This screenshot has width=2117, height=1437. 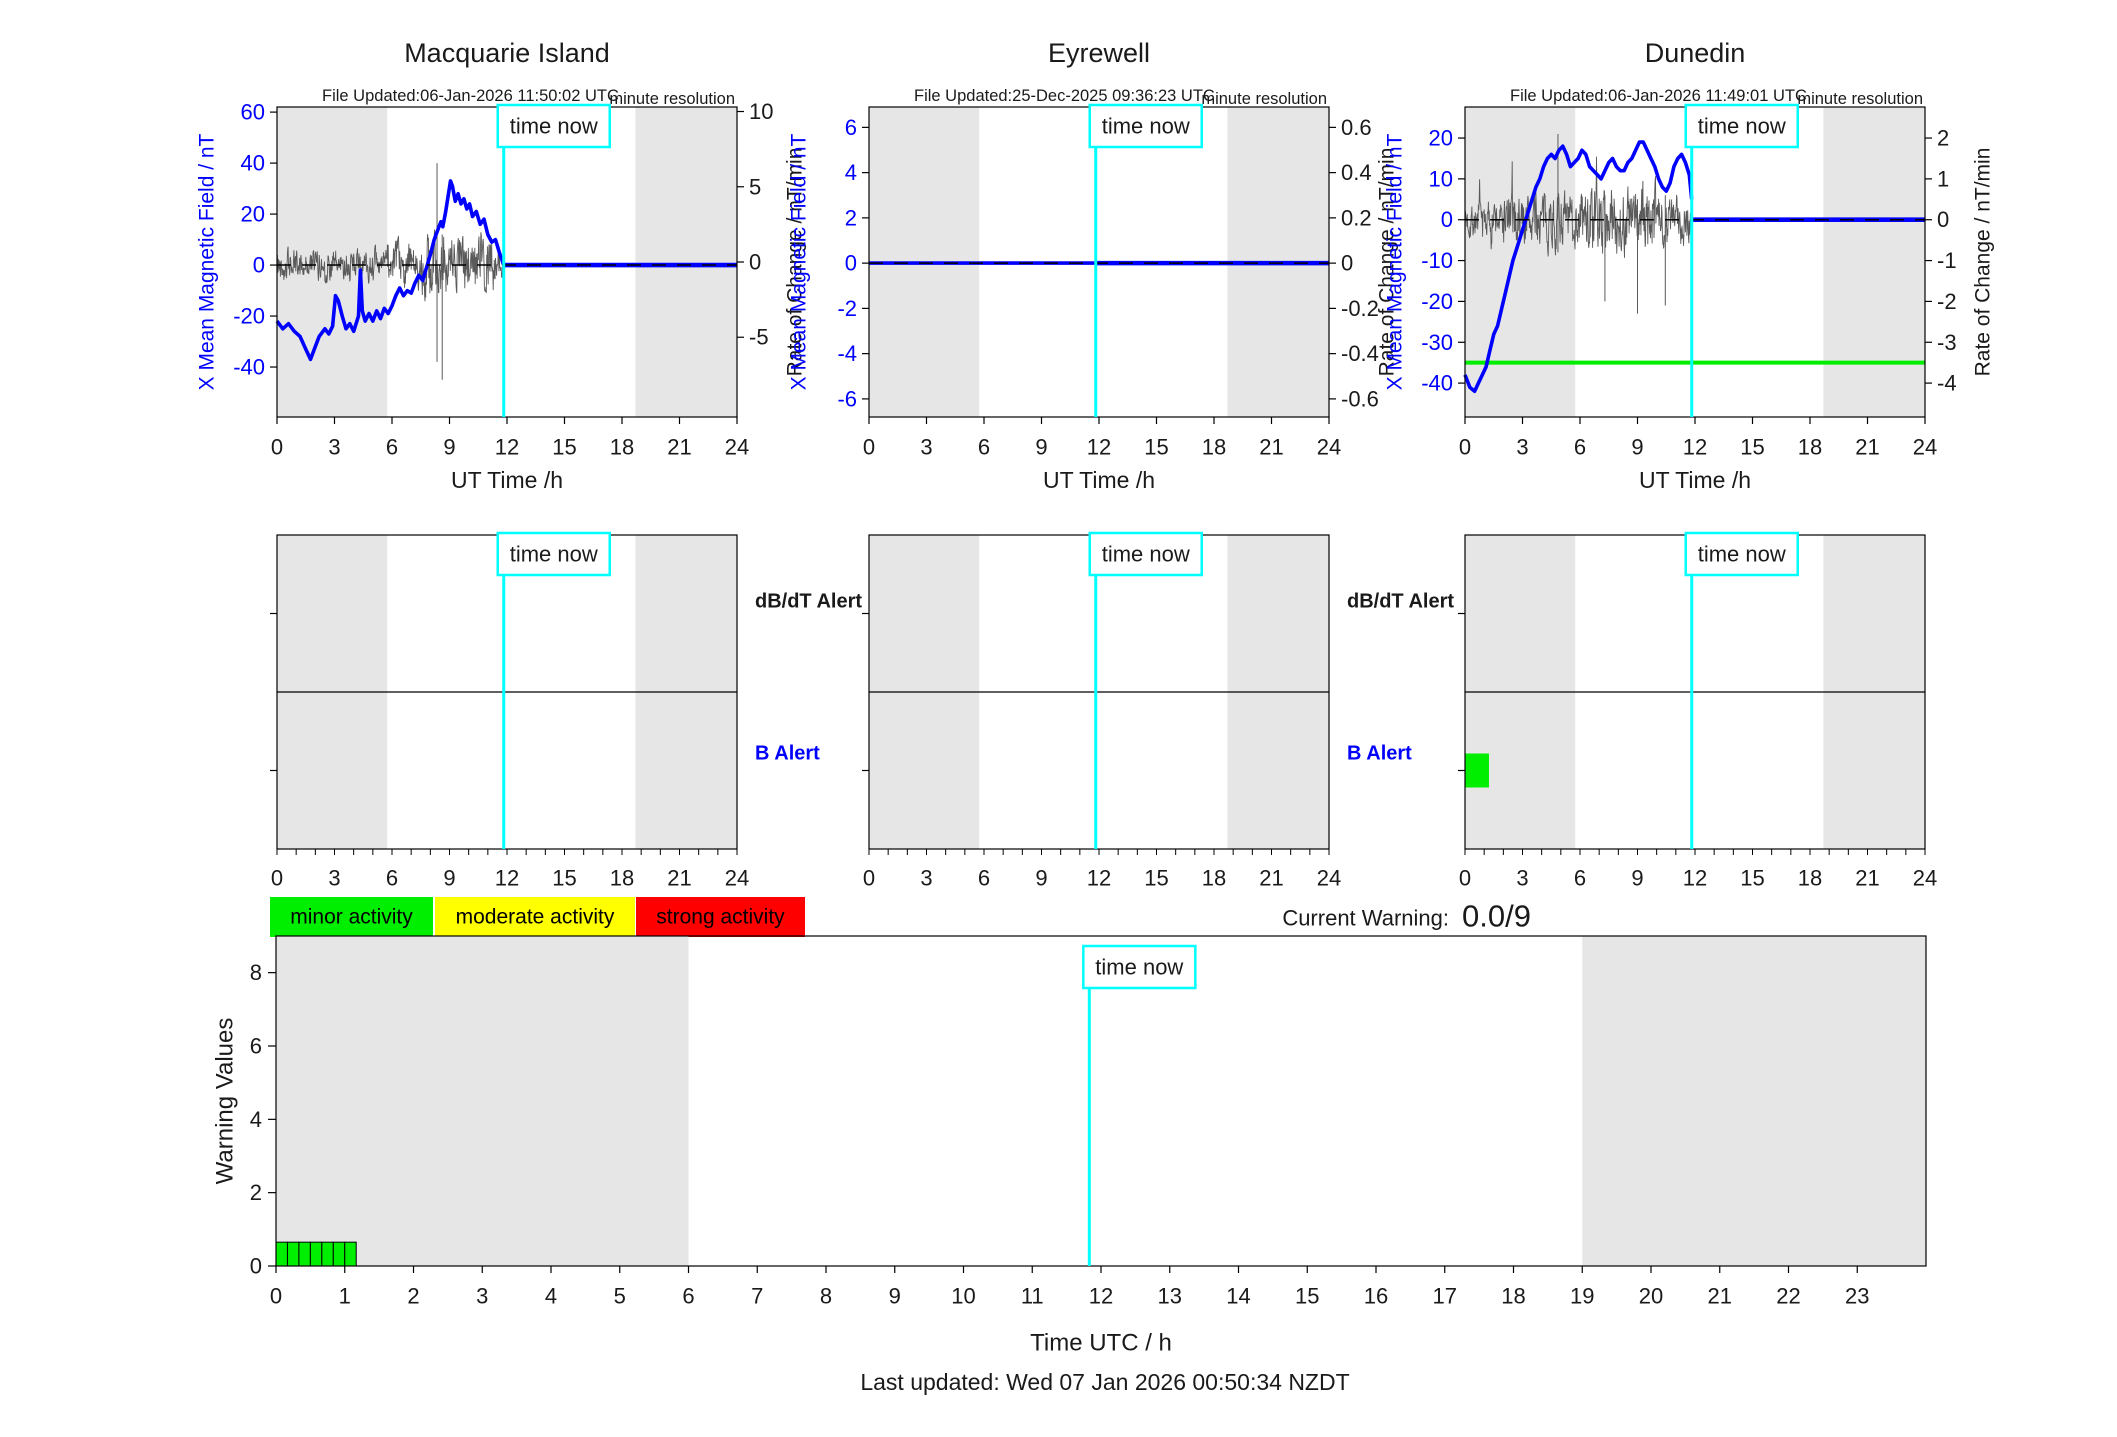 I want to click on y-left-tick-label: -40, so click(x=249, y=367).